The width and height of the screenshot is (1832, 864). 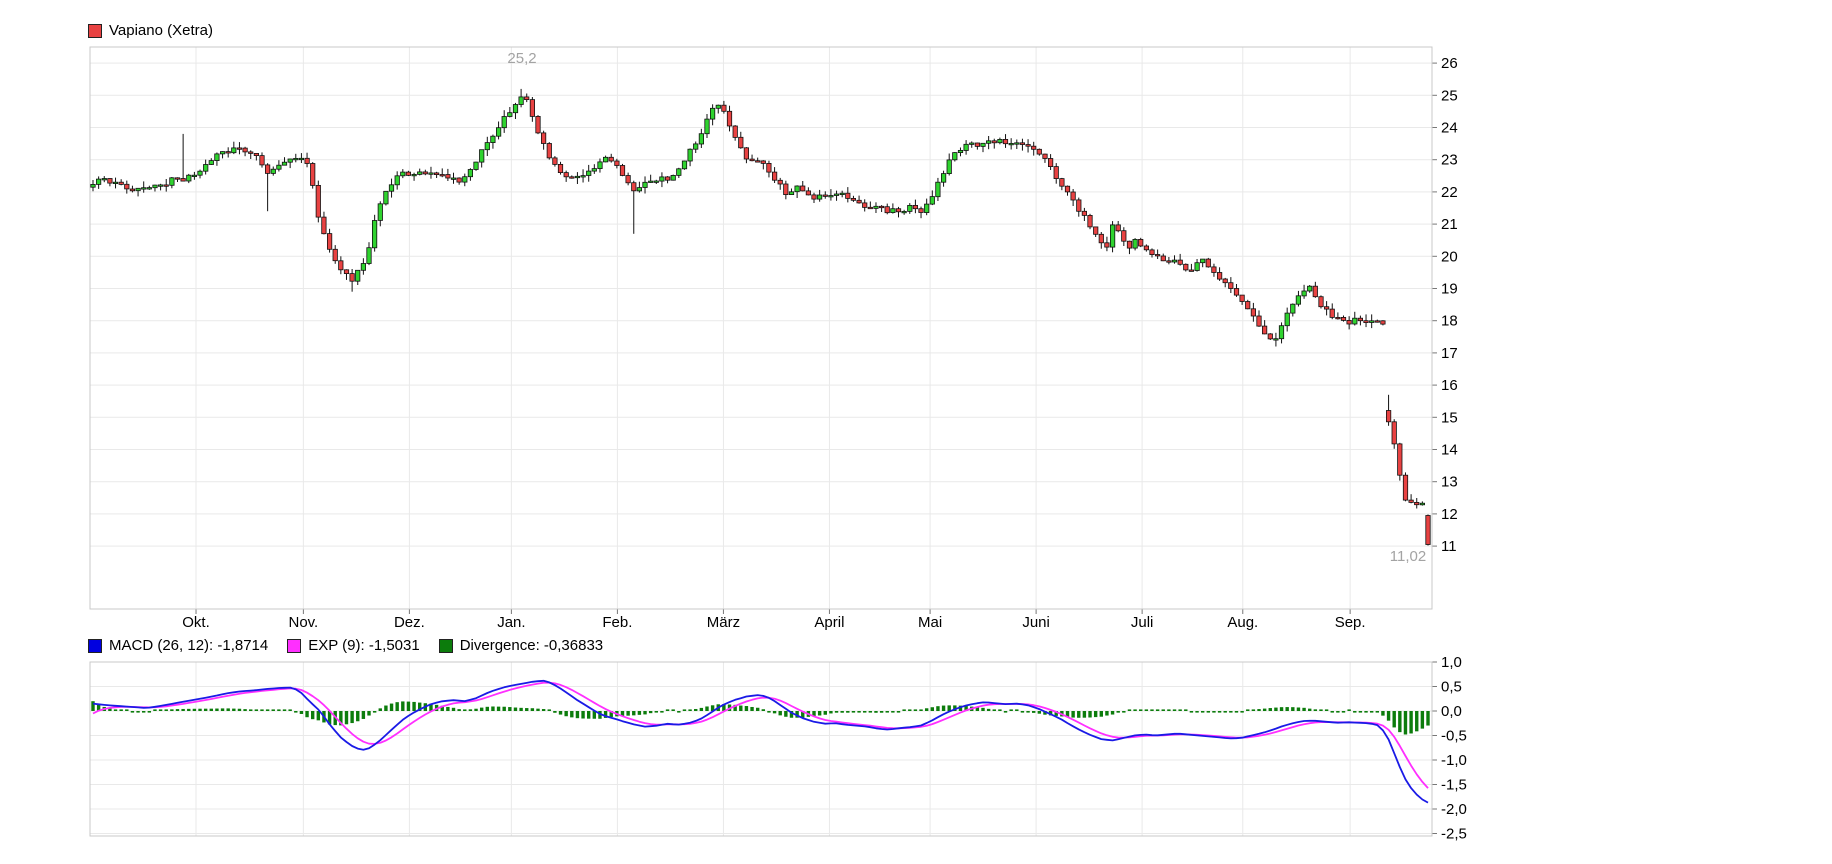 What do you see at coordinates (161, 30) in the screenshot?
I see `series-label: Vapiano (Xetra)` at bounding box center [161, 30].